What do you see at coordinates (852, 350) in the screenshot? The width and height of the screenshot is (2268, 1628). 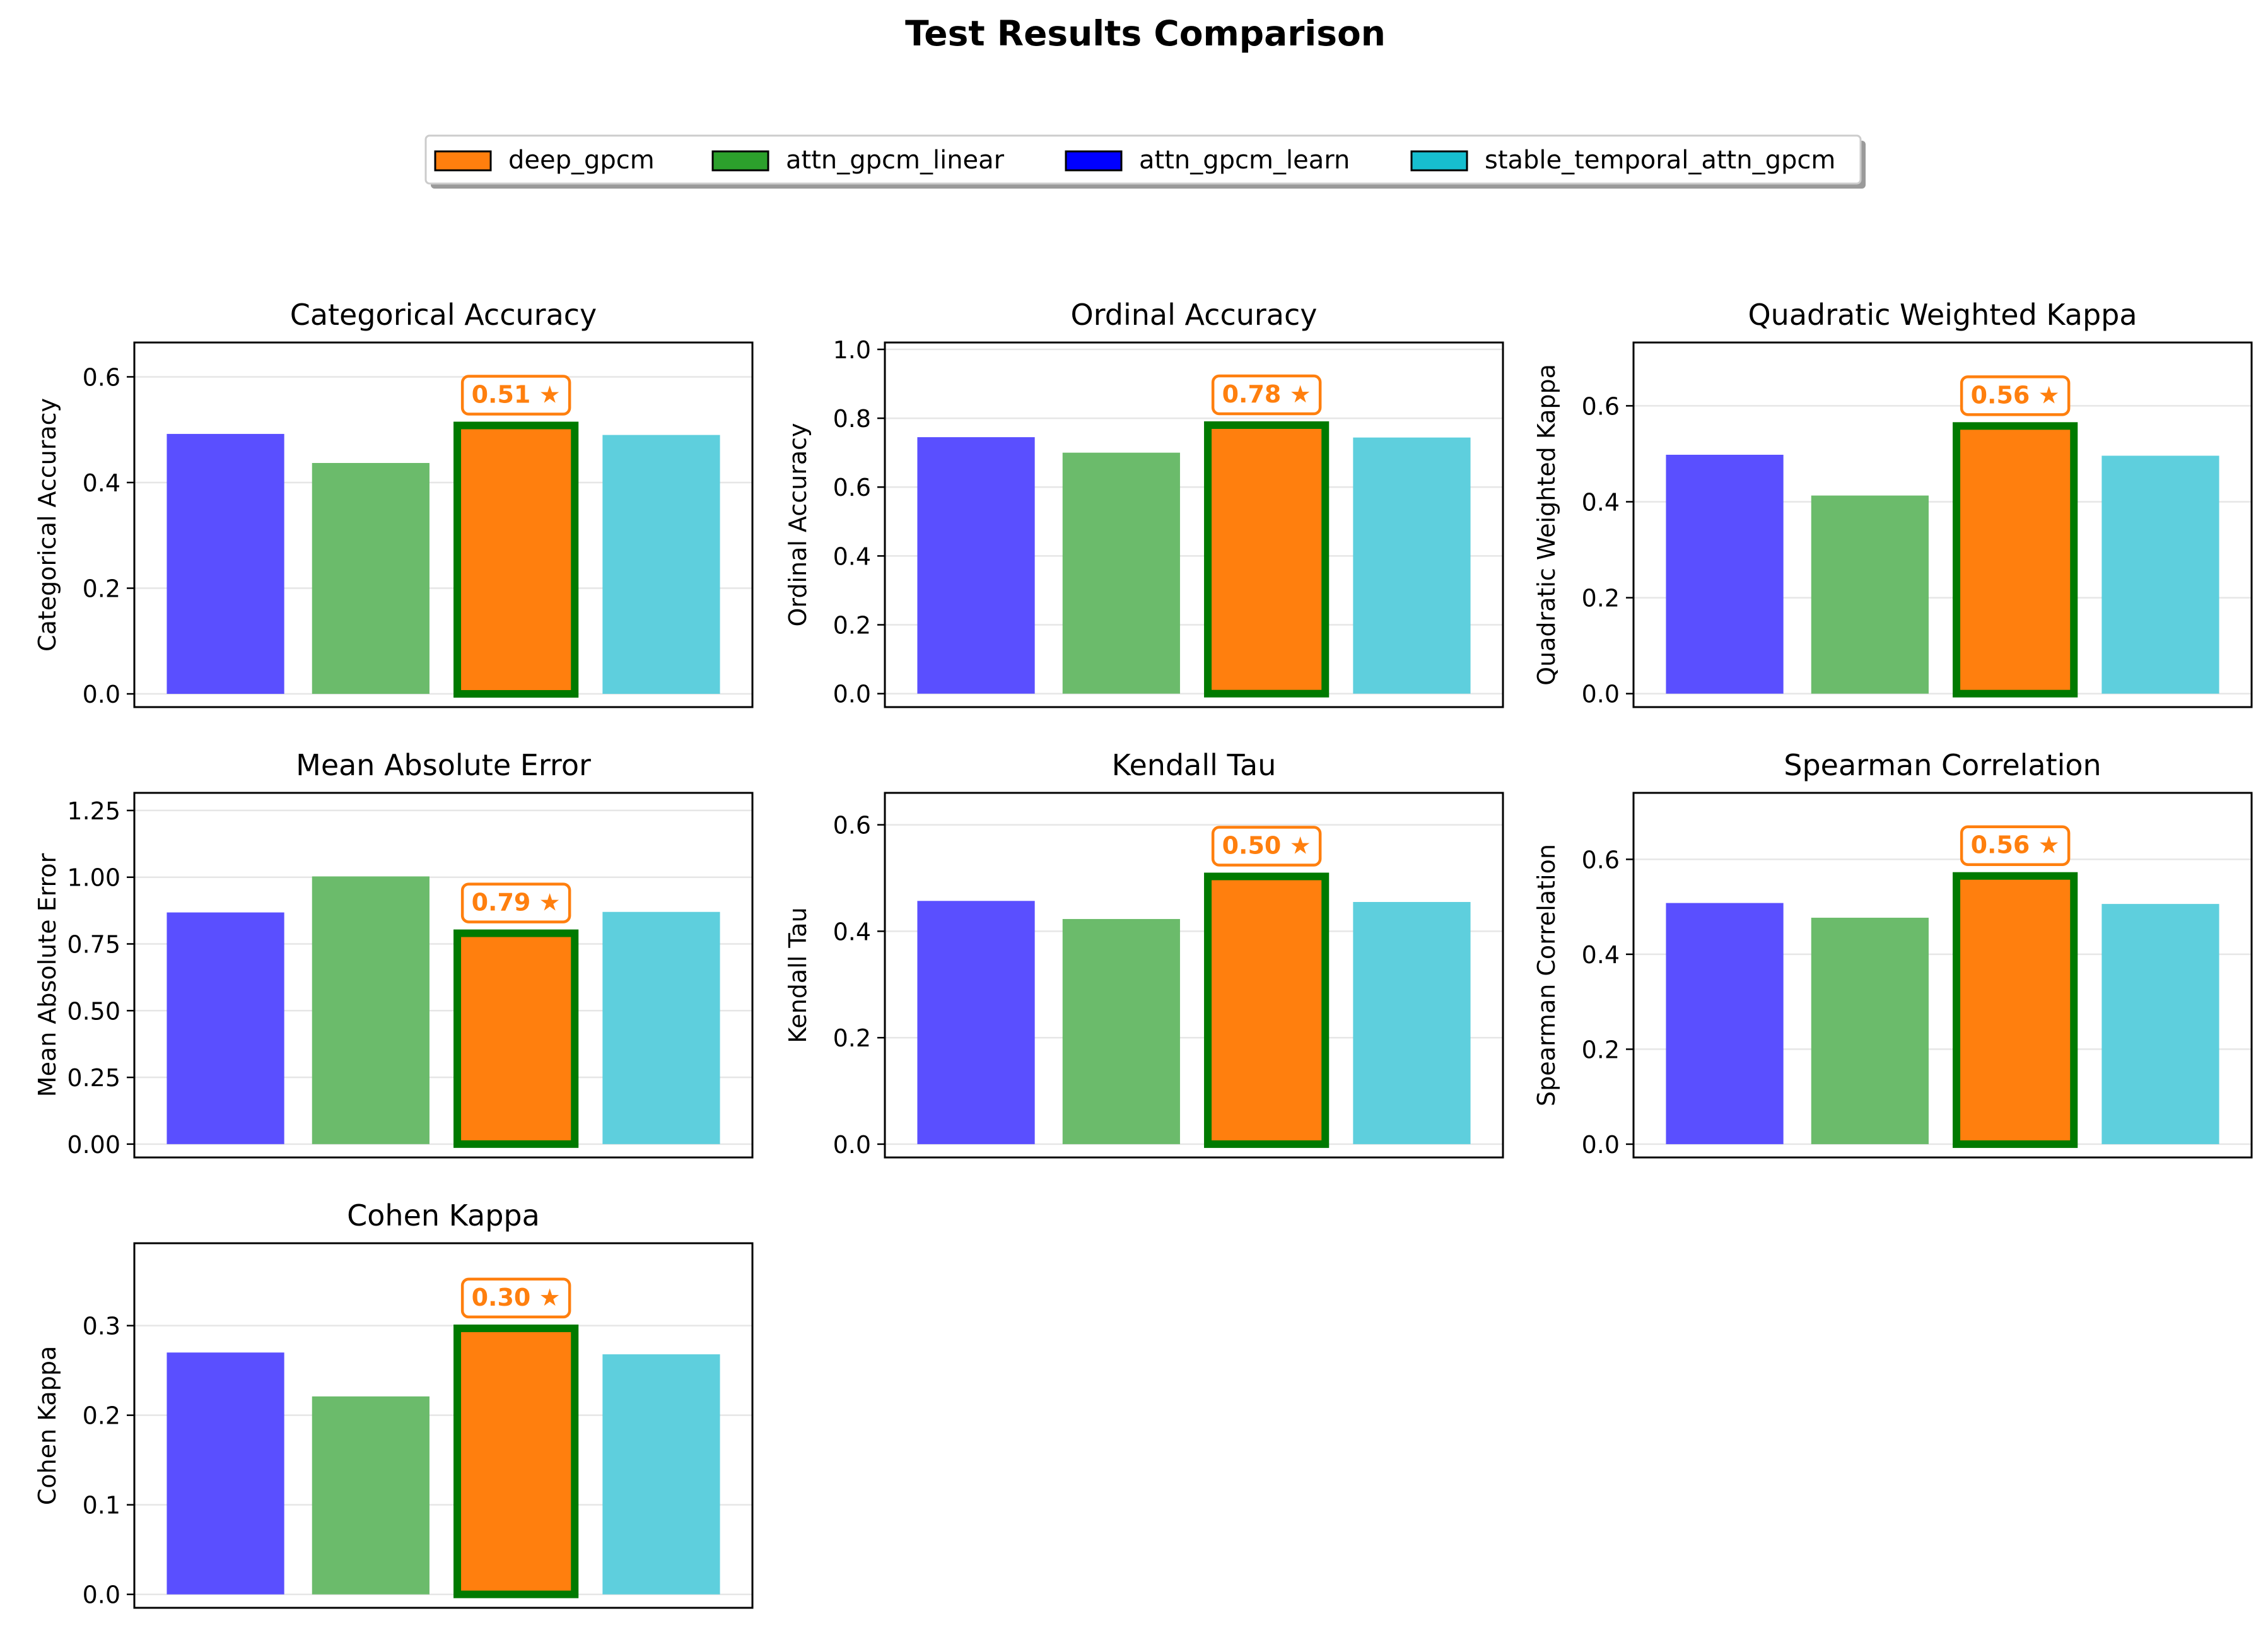 I see `y-tick-label: 1.0` at bounding box center [852, 350].